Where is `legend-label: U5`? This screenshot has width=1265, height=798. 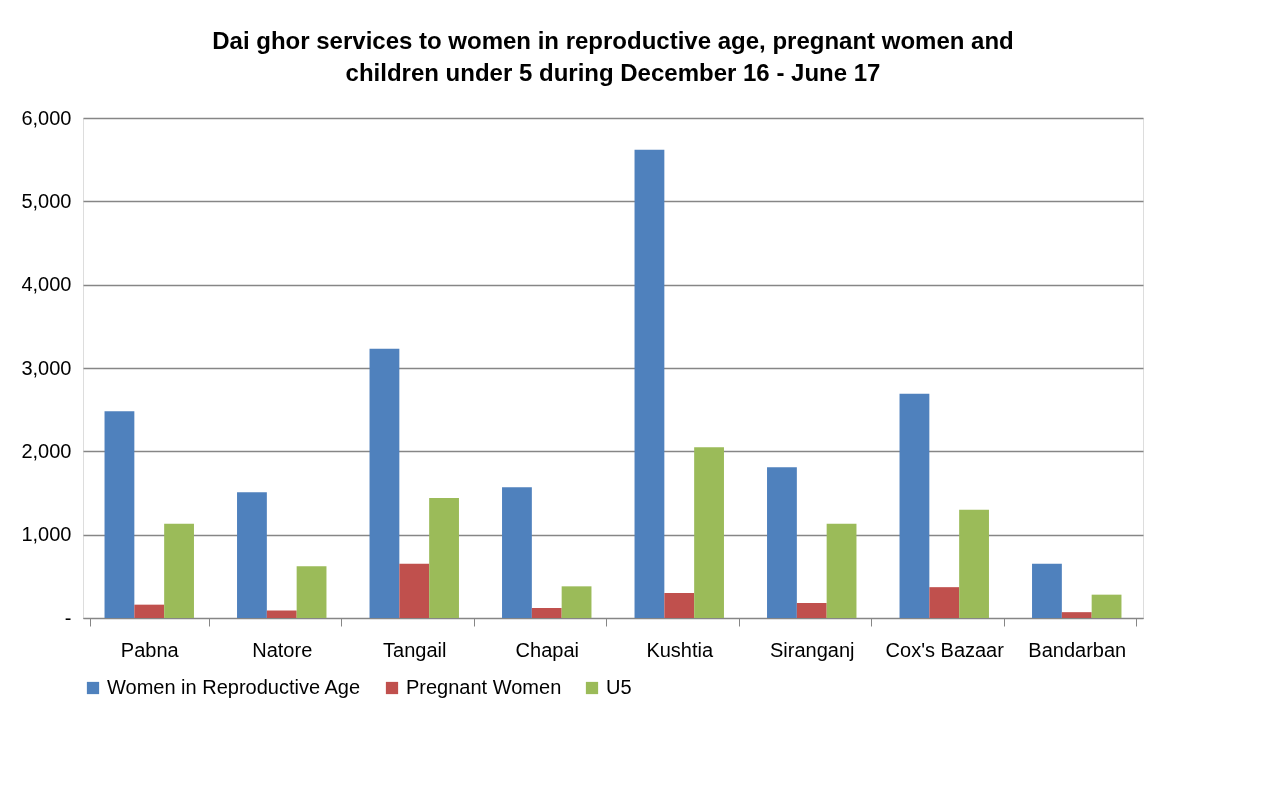 legend-label: U5 is located at coordinates (619, 687).